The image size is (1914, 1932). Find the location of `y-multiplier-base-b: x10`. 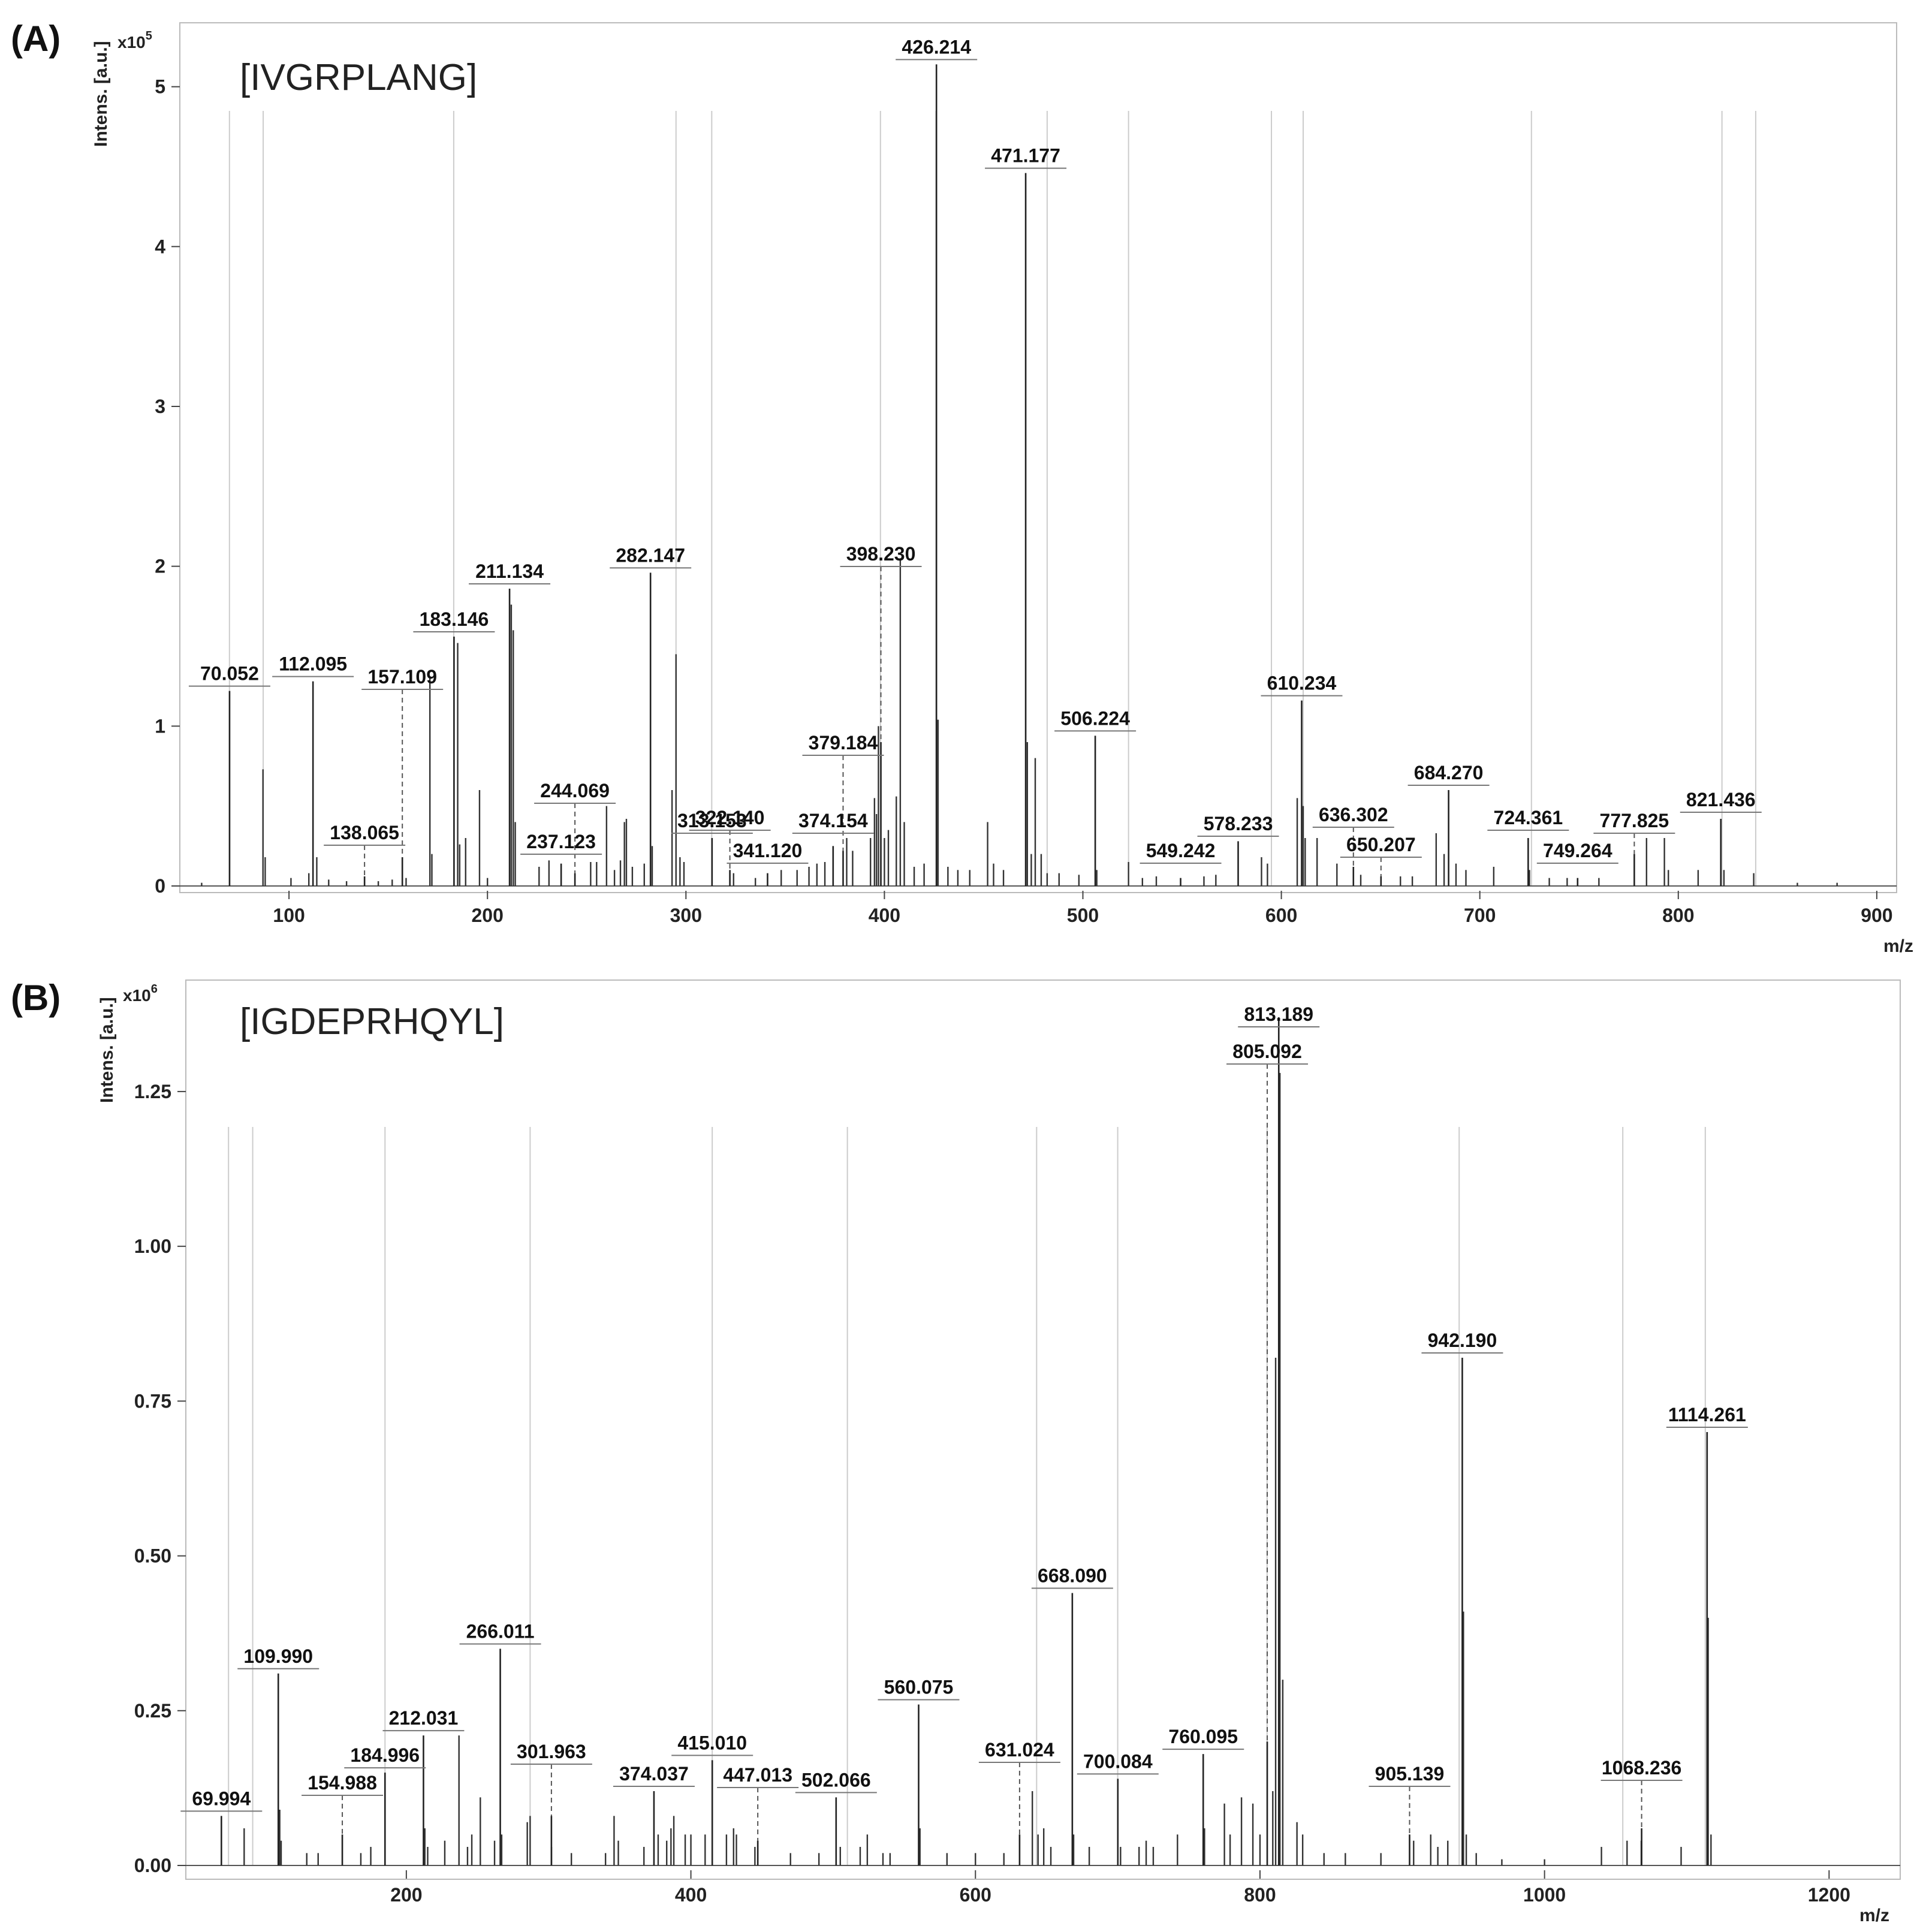

y-multiplier-base-b: x10 is located at coordinates (137, 996).